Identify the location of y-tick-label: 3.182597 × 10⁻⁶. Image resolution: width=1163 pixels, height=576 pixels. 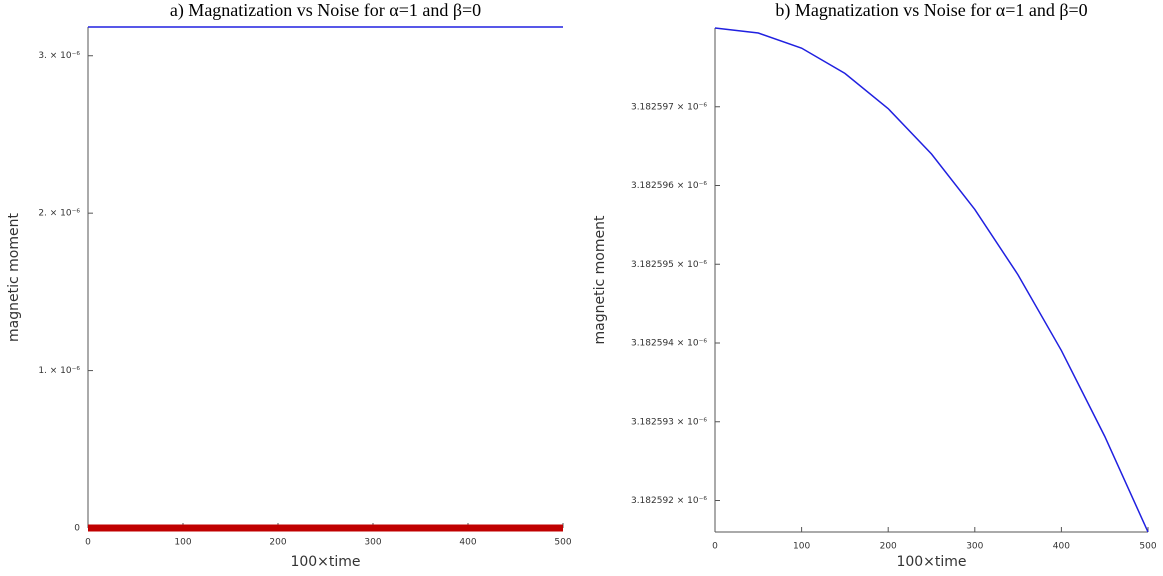
(669, 107).